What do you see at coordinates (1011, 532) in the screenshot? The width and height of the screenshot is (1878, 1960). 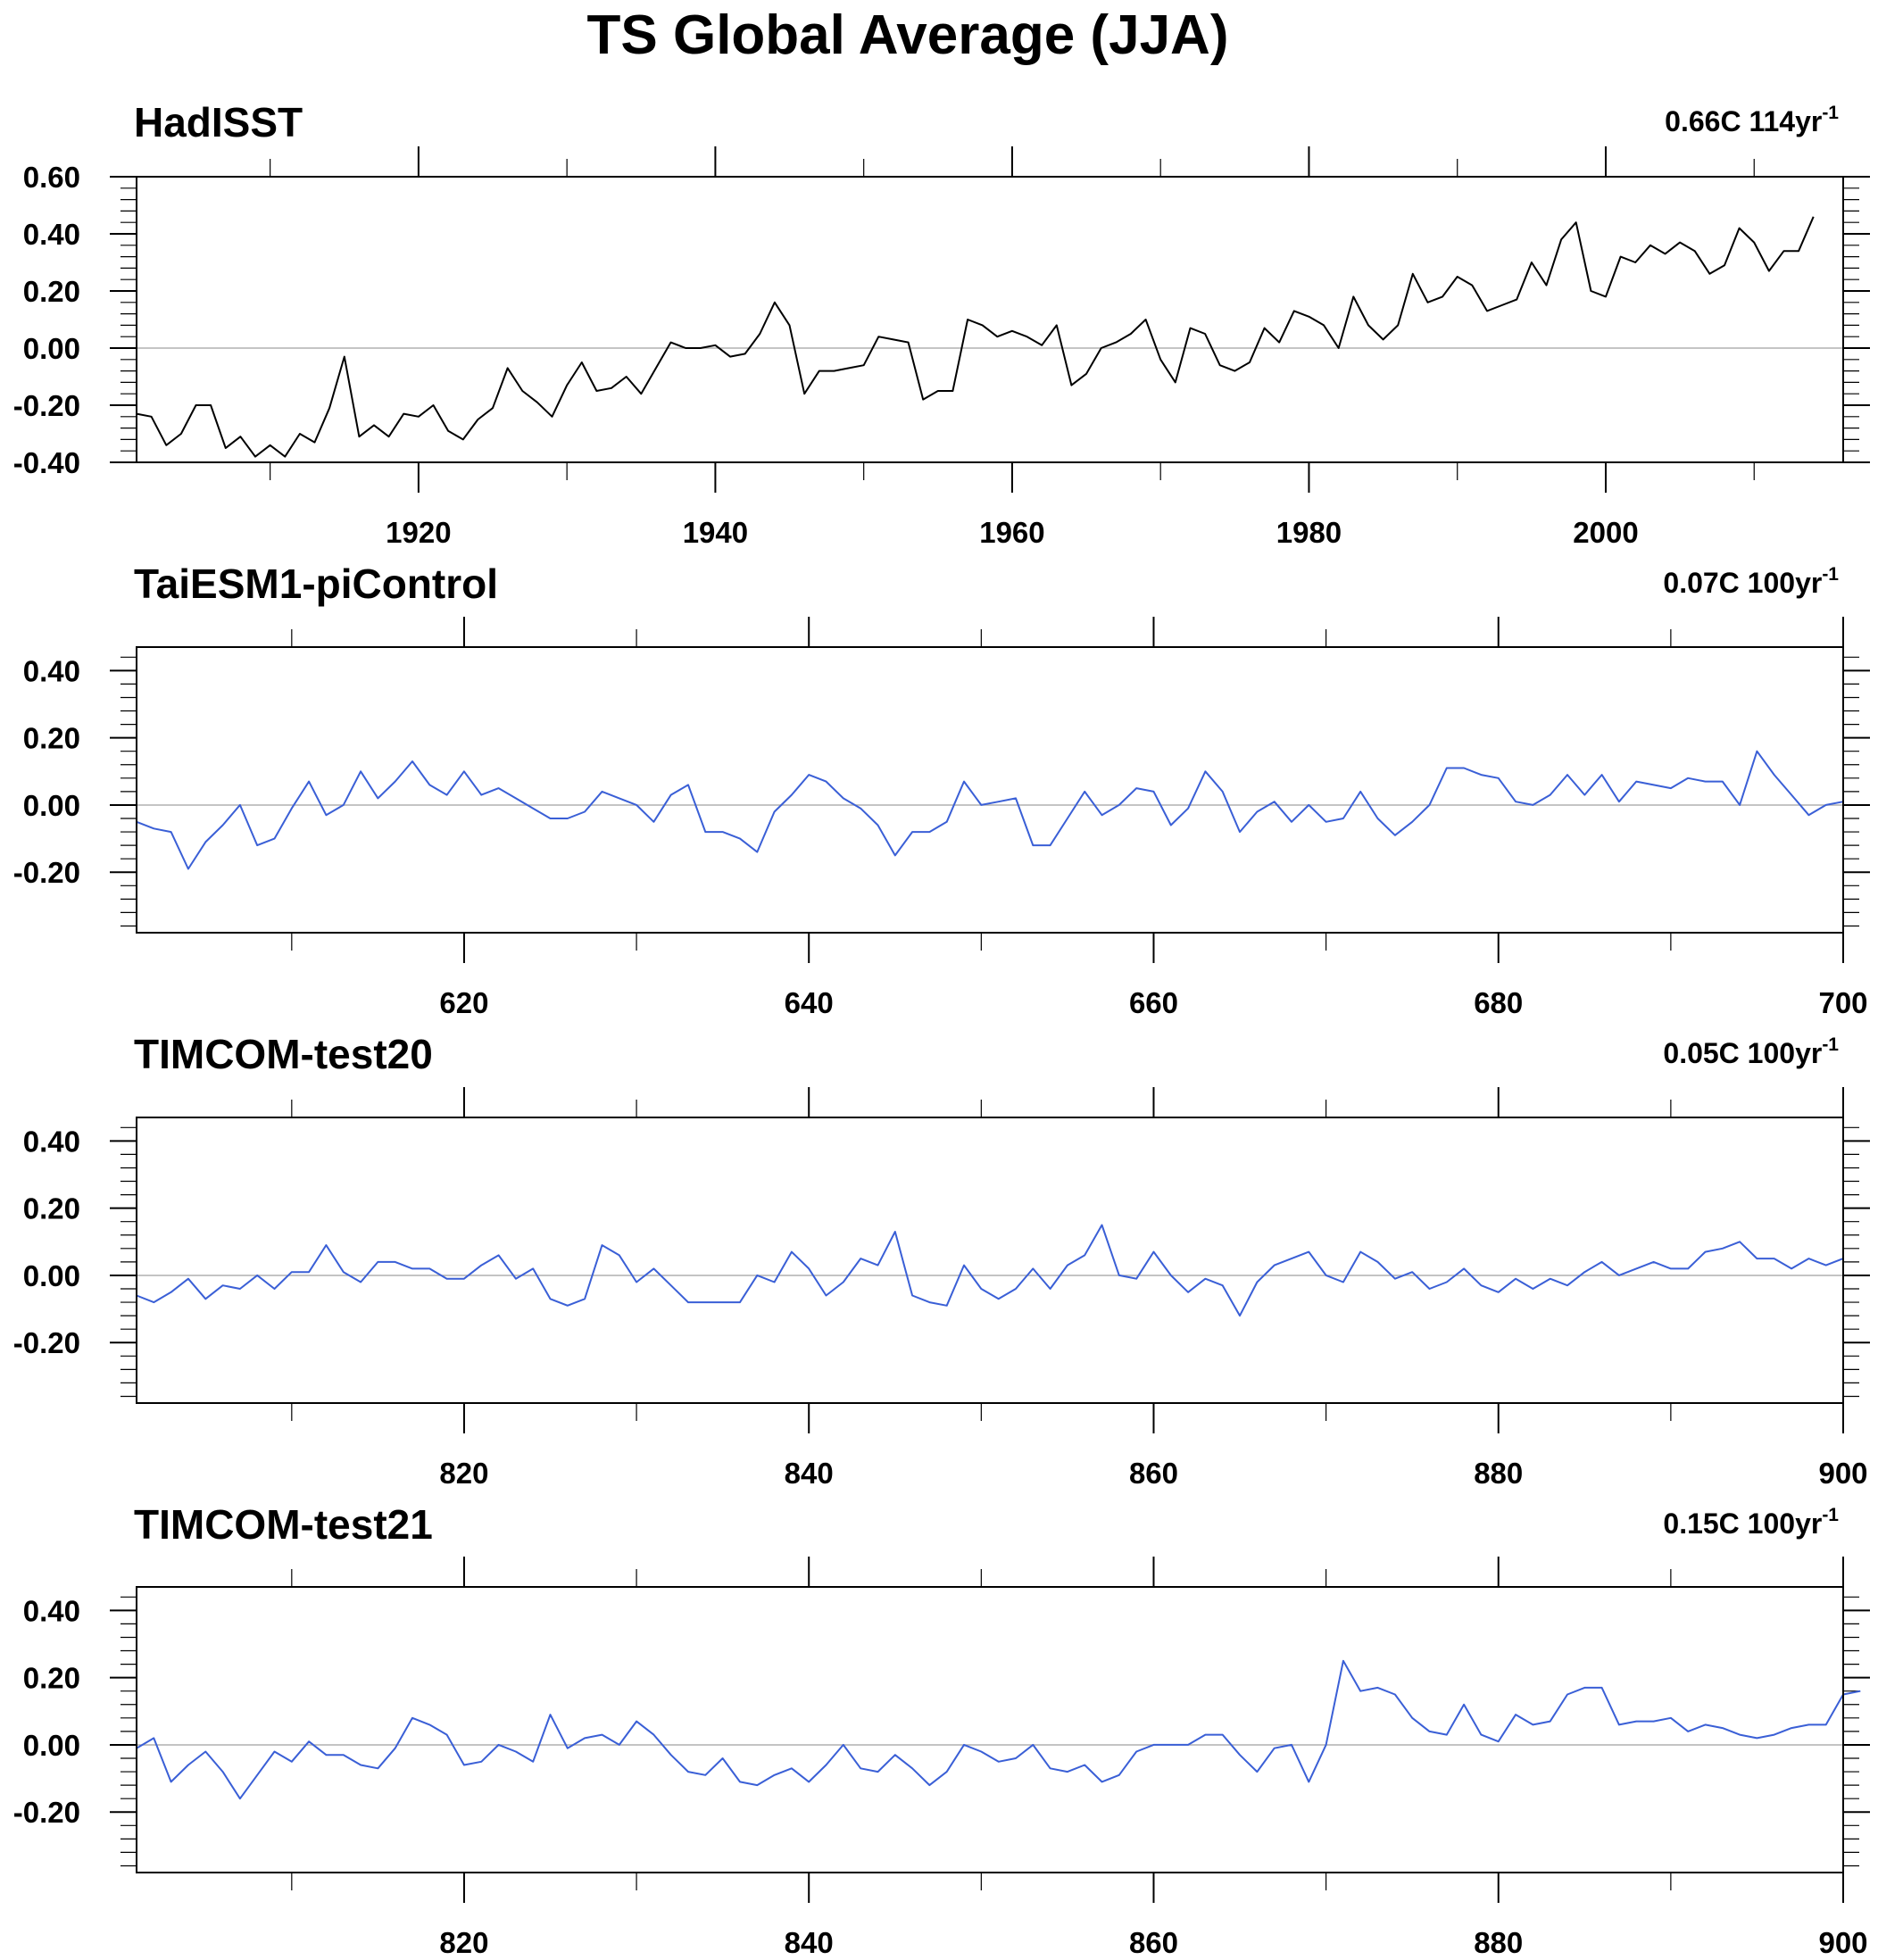 I see `x-tick-label: 1960` at bounding box center [1011, 532].